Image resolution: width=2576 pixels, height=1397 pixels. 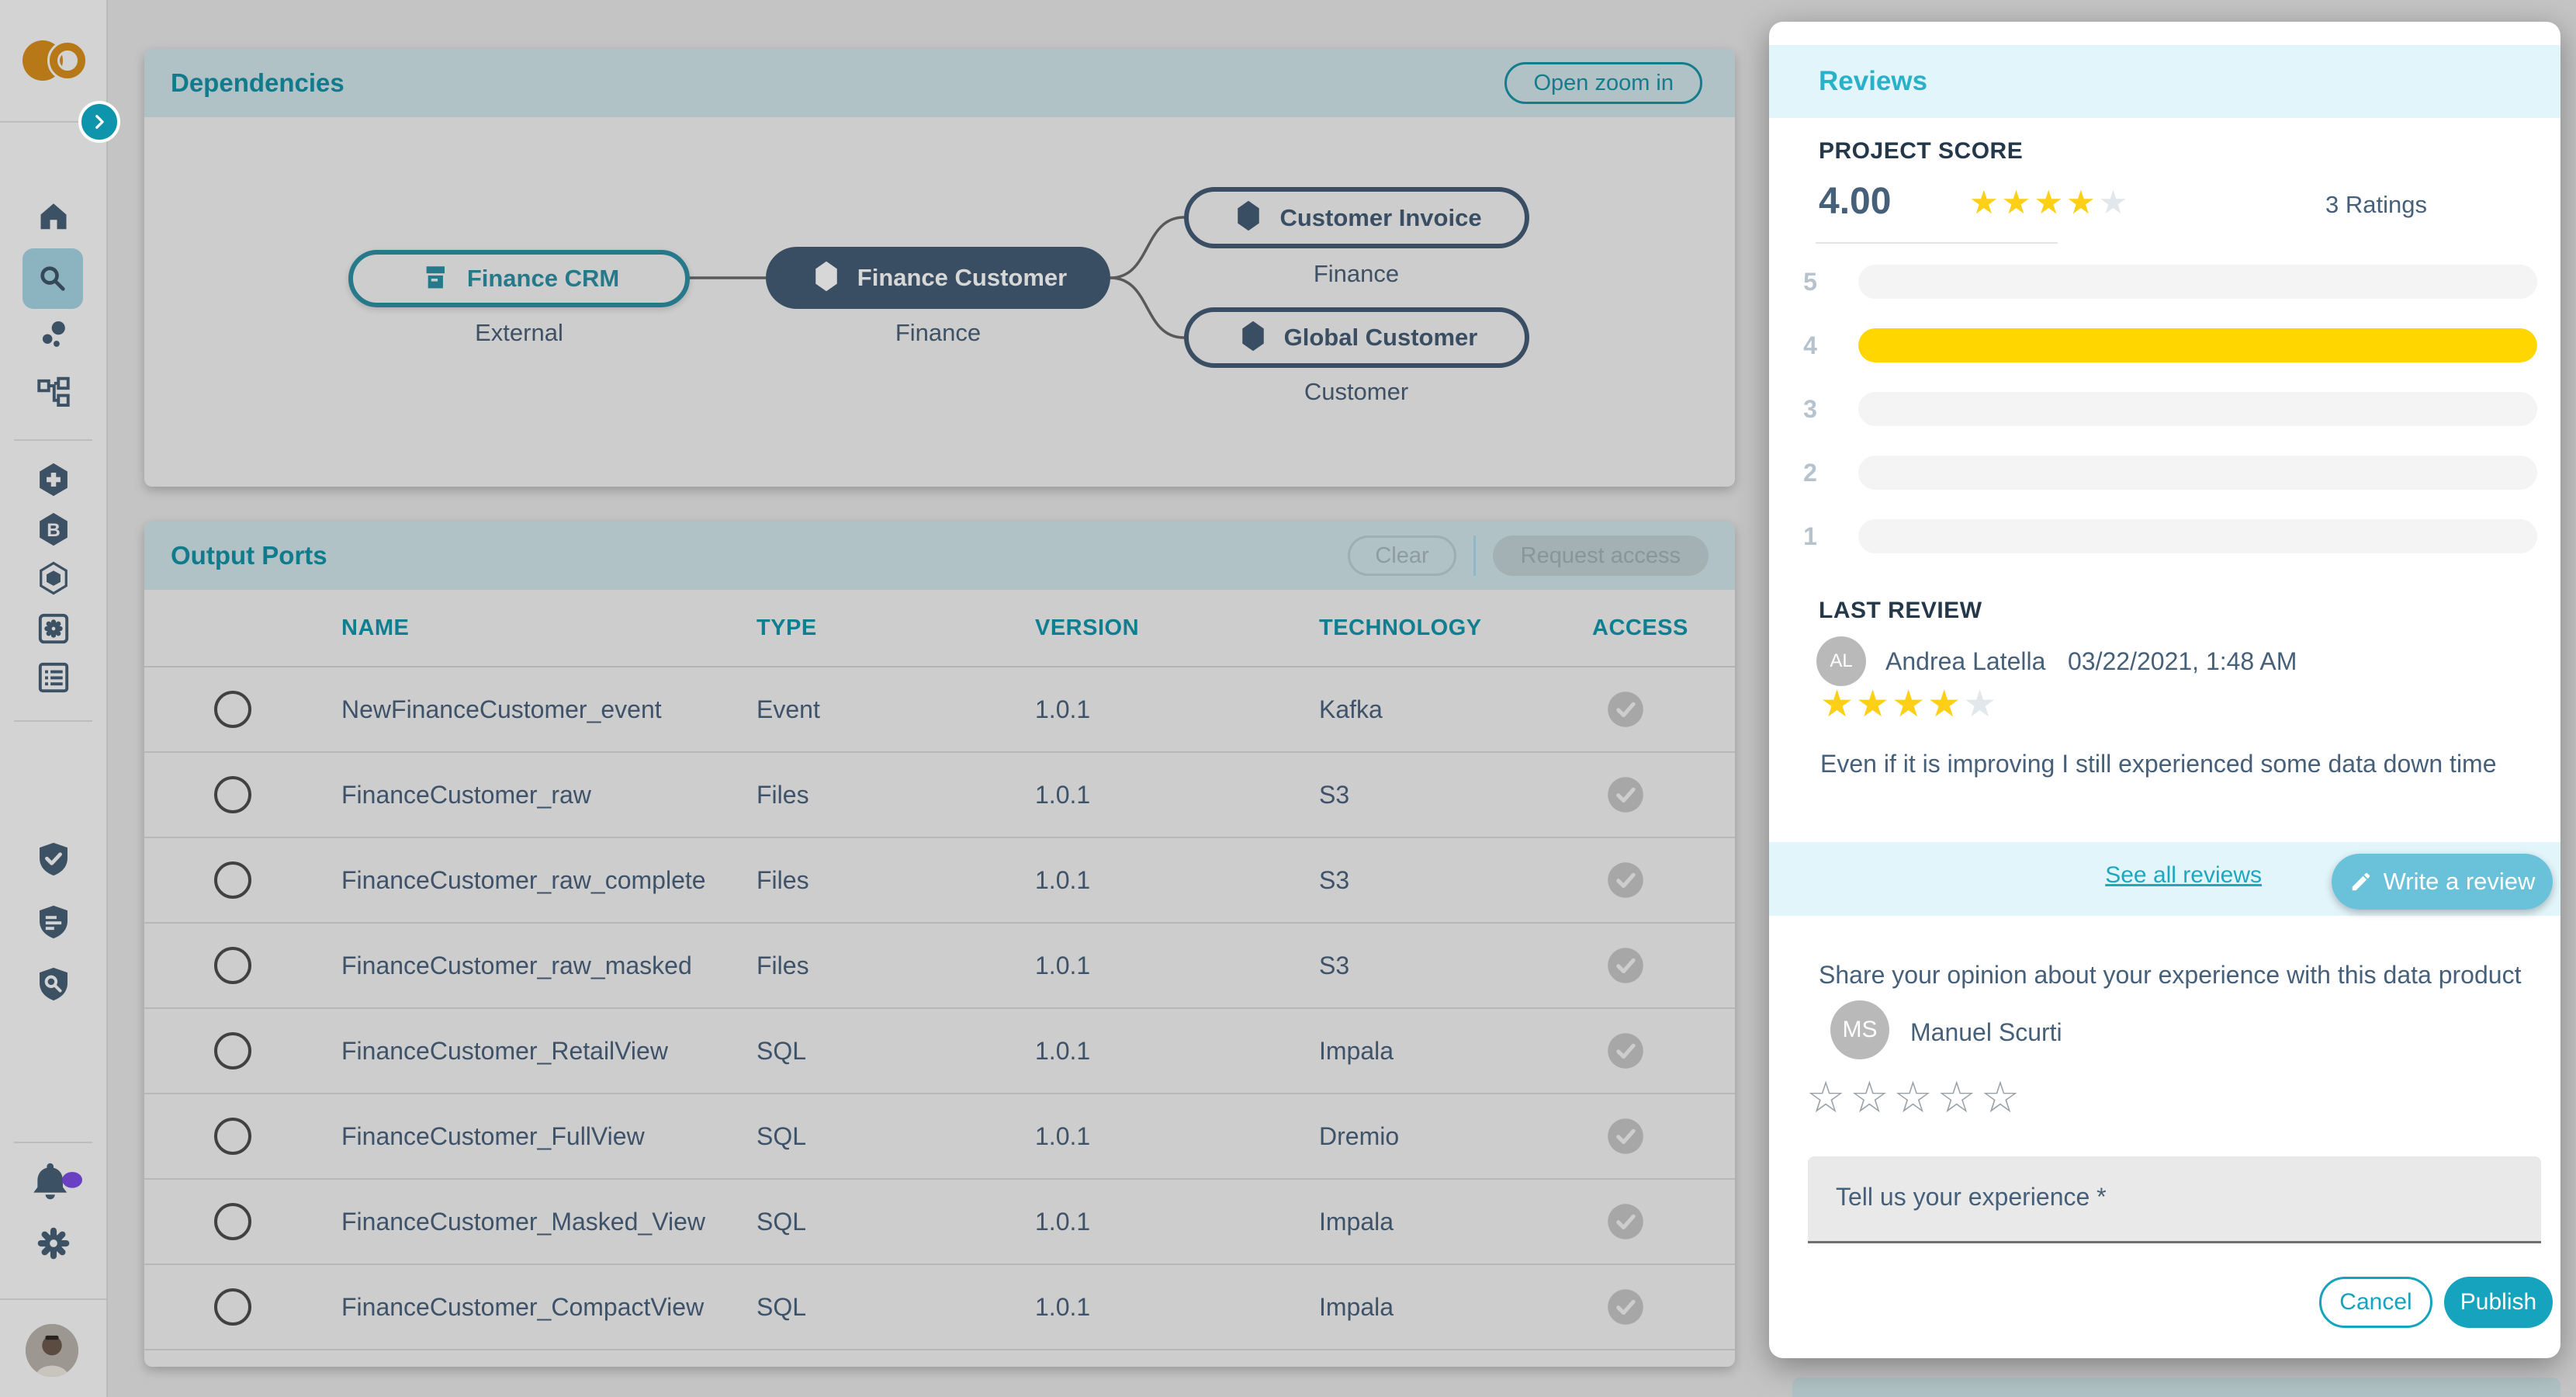 I want to click on shield-doc-icon, so click(x=53, y=922).